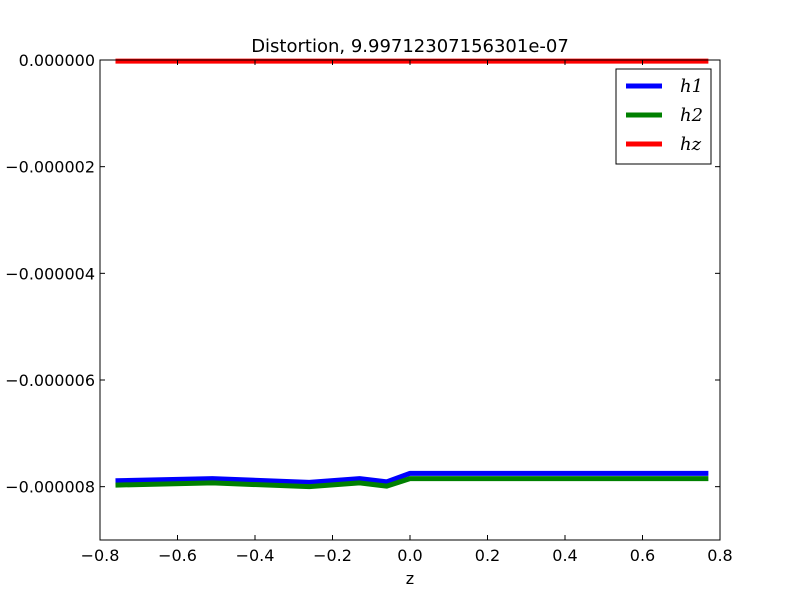 The width and height of the screenshot is (800, 600). I want to click on x-tick-label: 0.2, so click(487, 555).